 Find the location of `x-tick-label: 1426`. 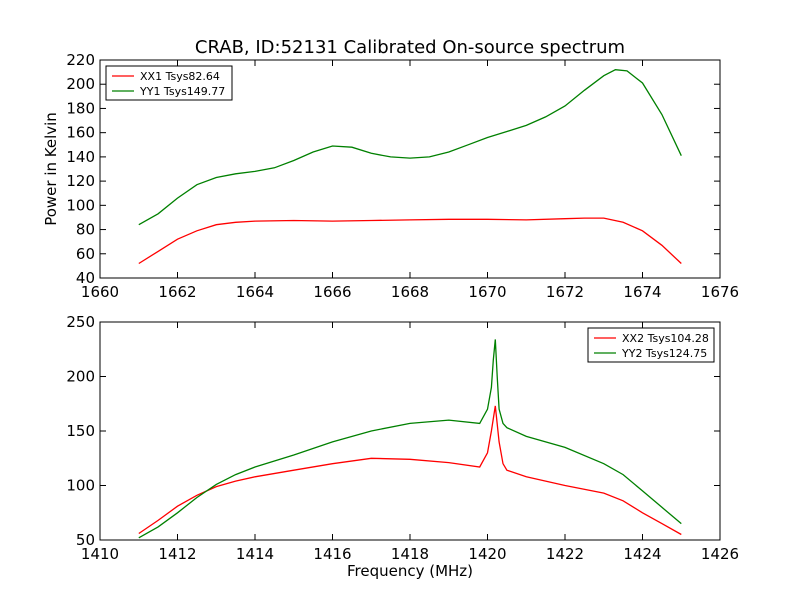

x-tick-label: 1426 is located at coordinates (720, 554).